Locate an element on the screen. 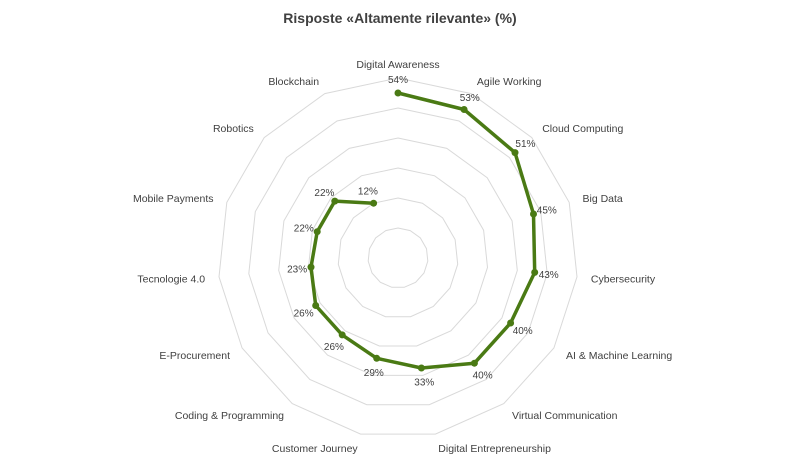 This screenshot has width=800, height=470. value-label: 23% is located at coordinates (297, 270).